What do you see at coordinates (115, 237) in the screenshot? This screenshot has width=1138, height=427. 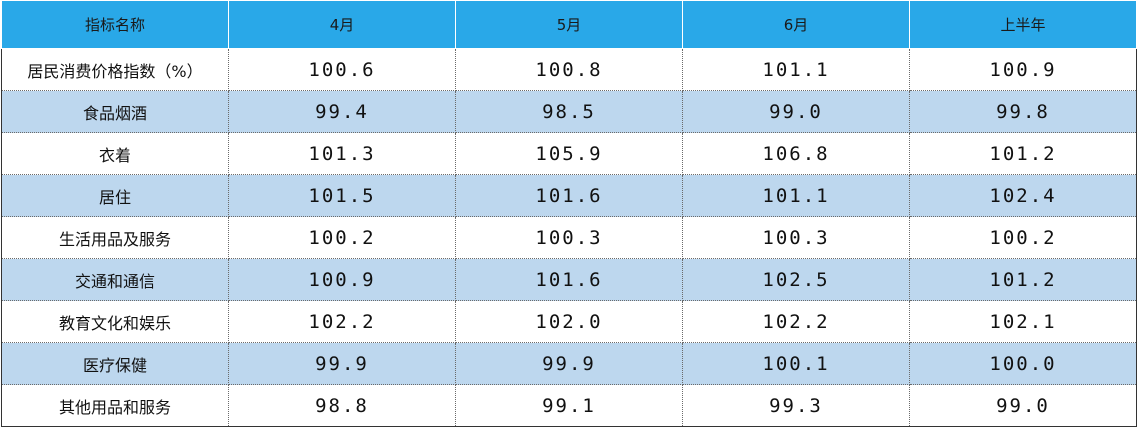 I see `row-label: 生活用品及服务` at bounding box center [115, 237].